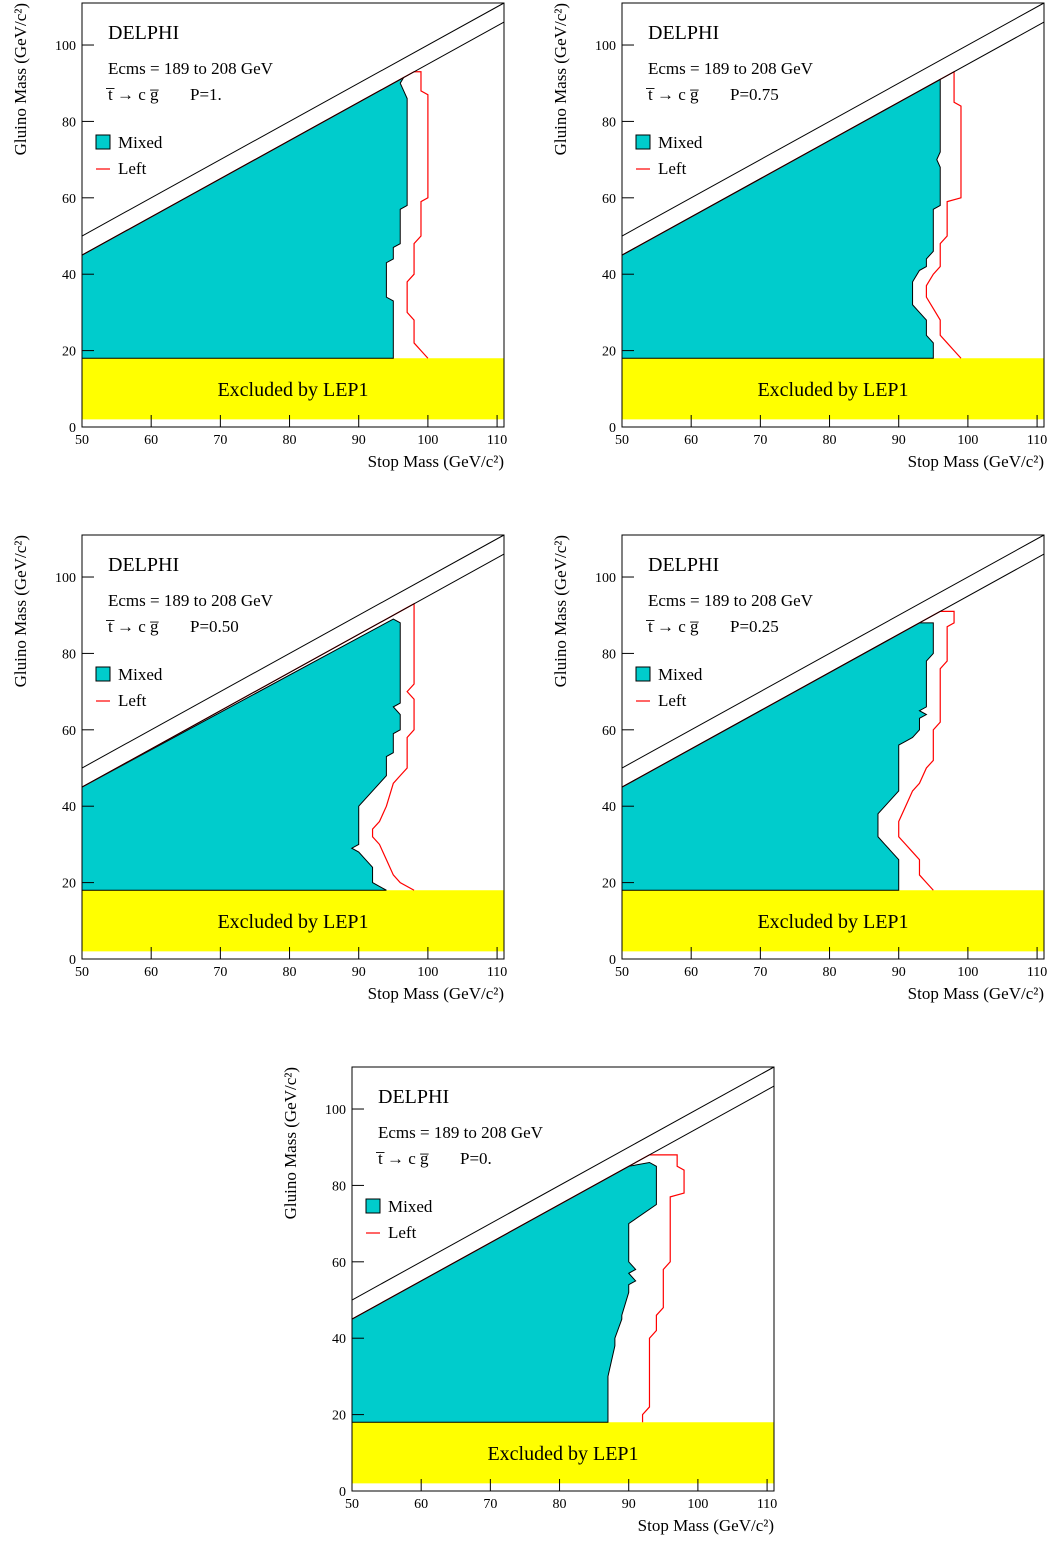 This screenshot has height=1542, width=1055. Describe the element at coordinates (214, 626) in the screenshot. I see `annotation: P=0.50` at that location.